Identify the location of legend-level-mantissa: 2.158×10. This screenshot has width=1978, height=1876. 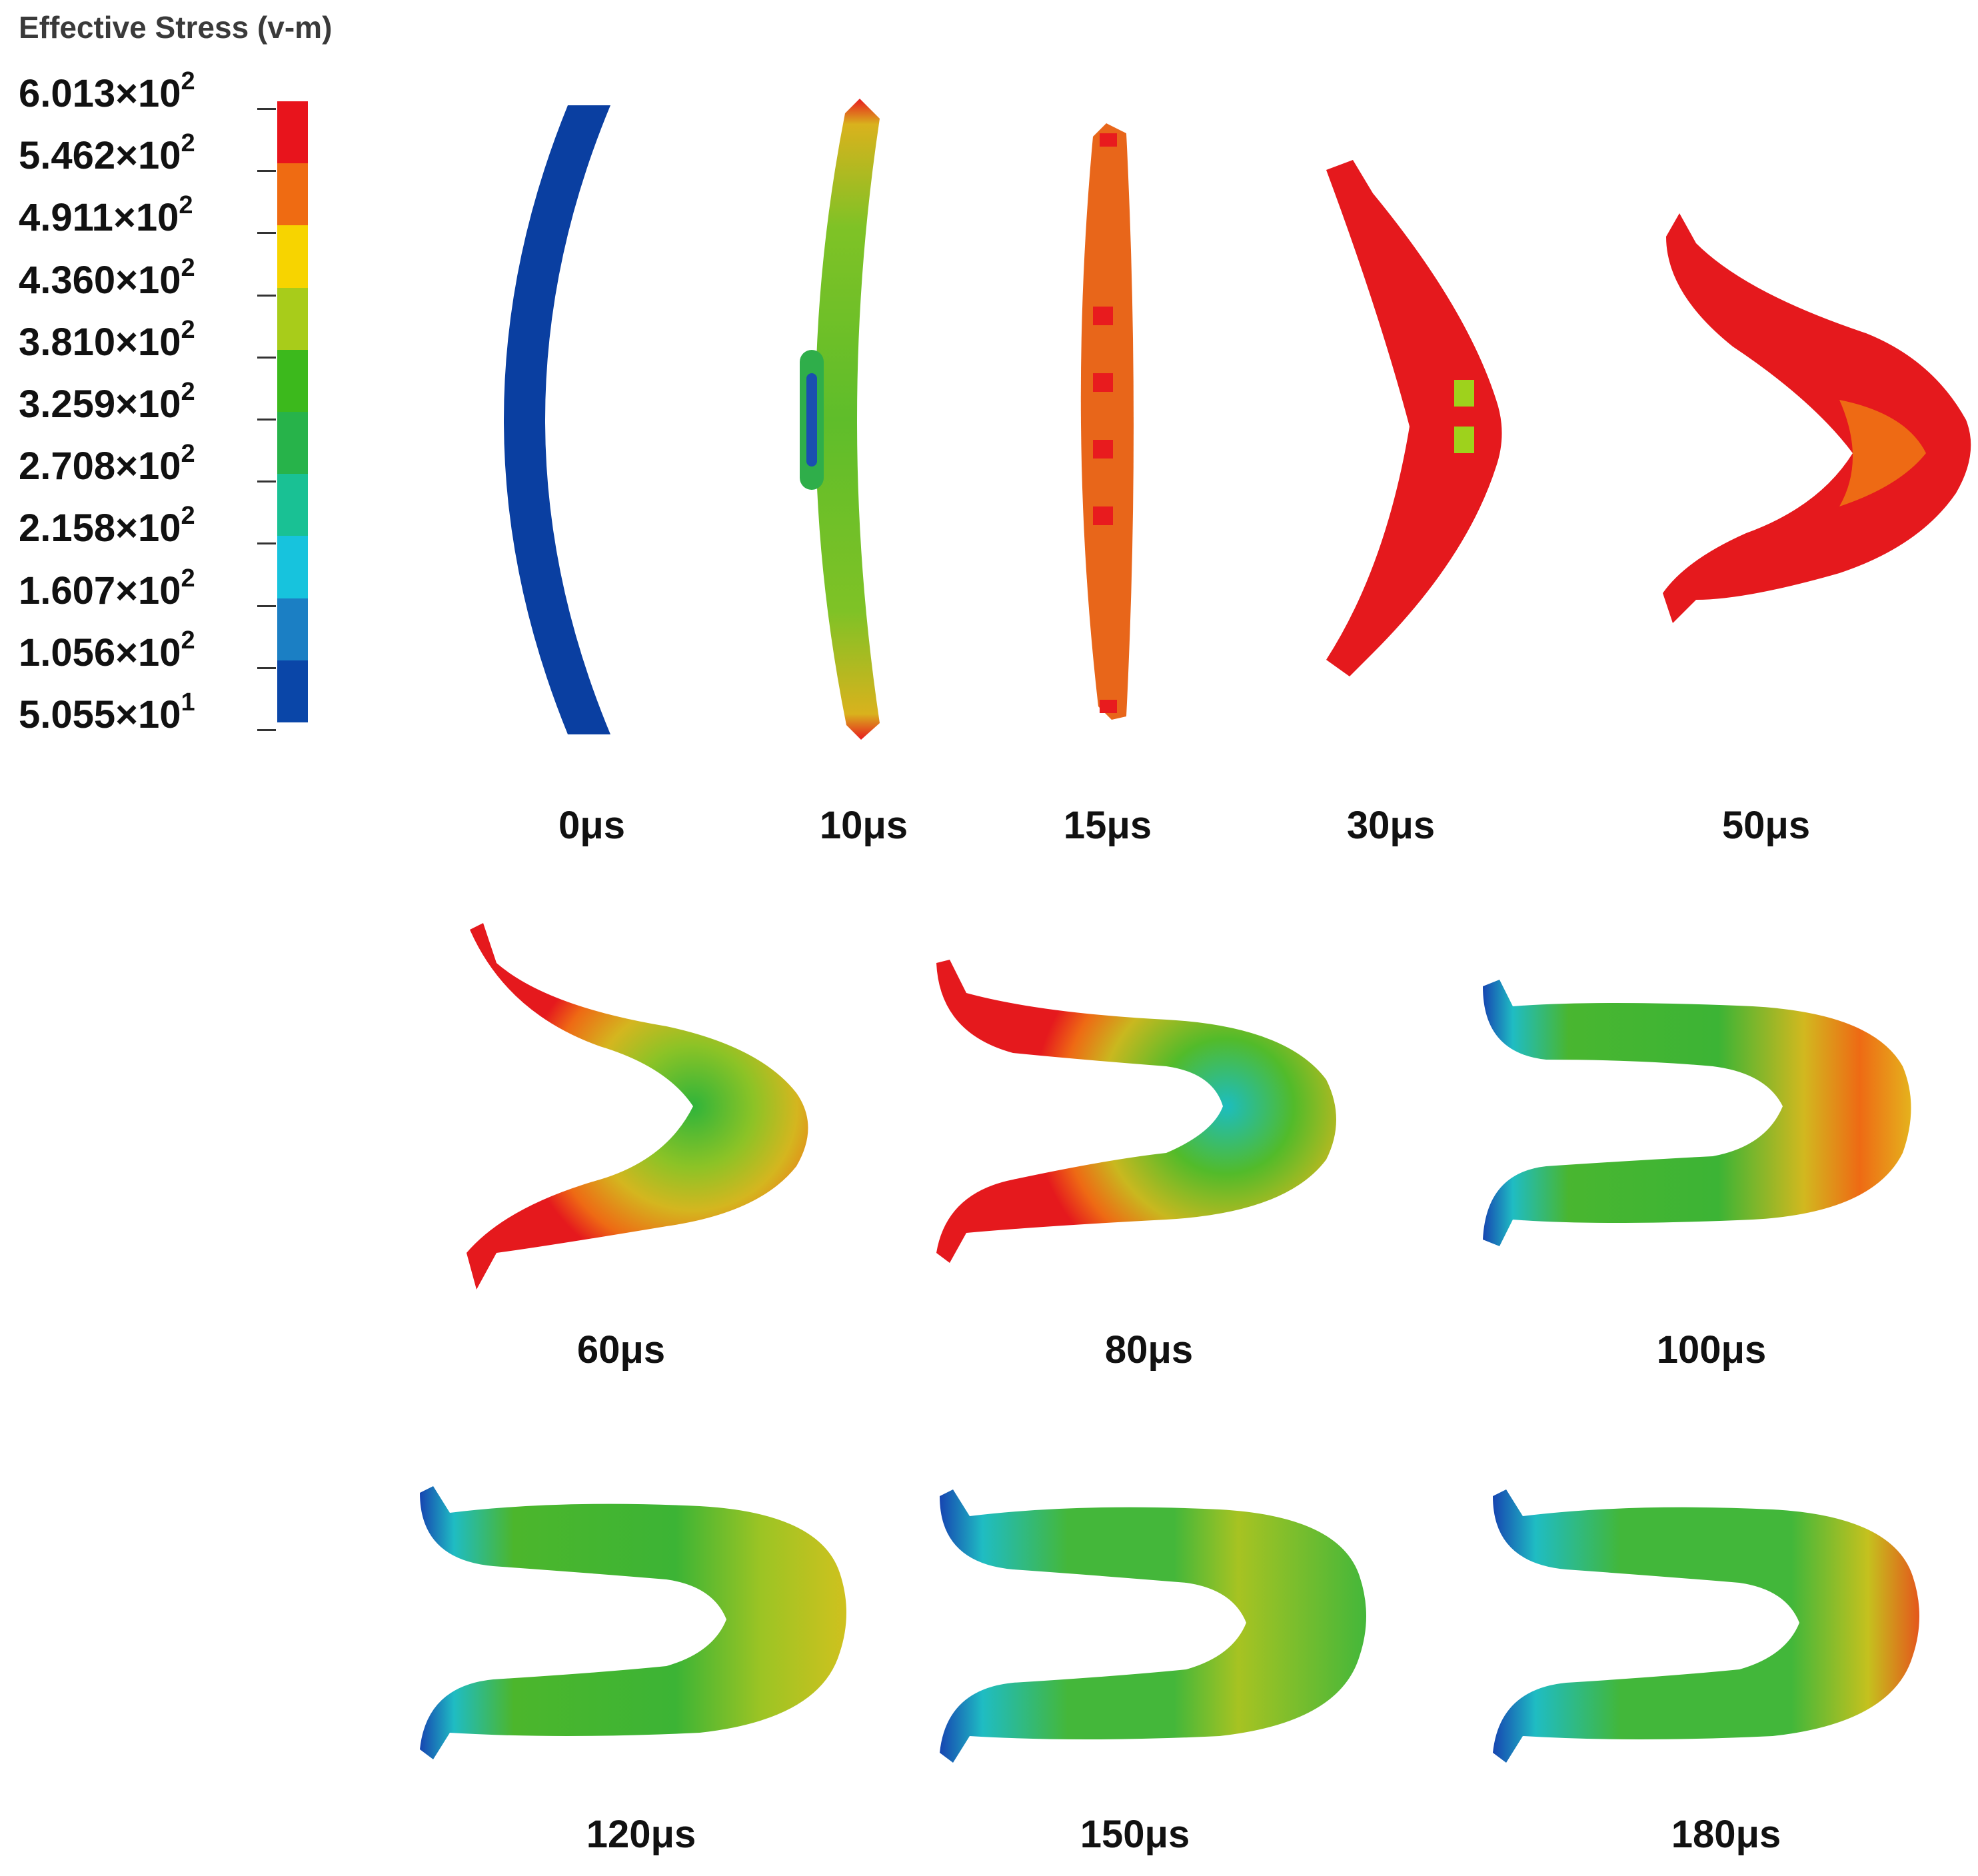
(100, 528).